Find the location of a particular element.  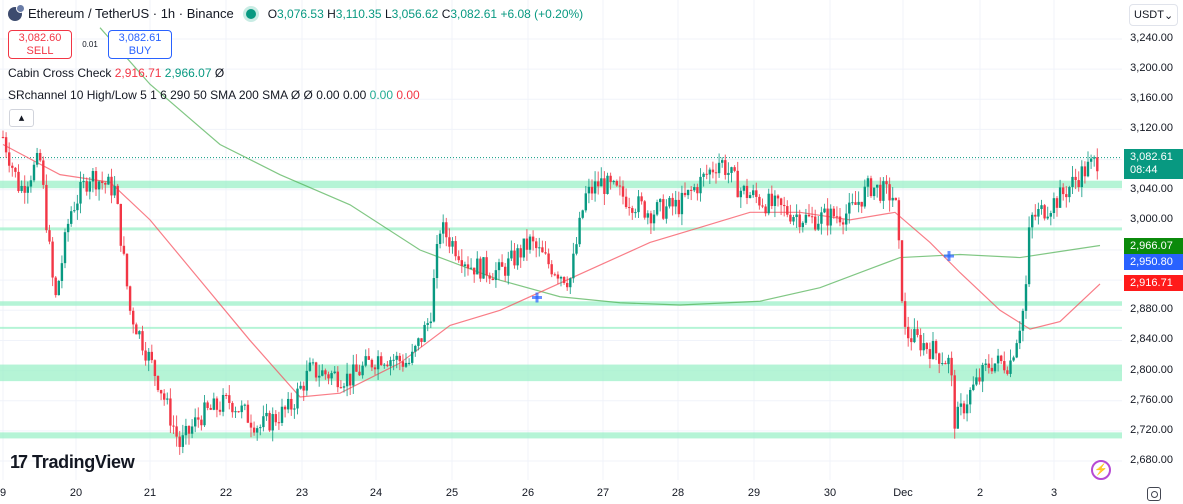

price-axis-label: 2,800.00 is located at coordinates (1151, 369).